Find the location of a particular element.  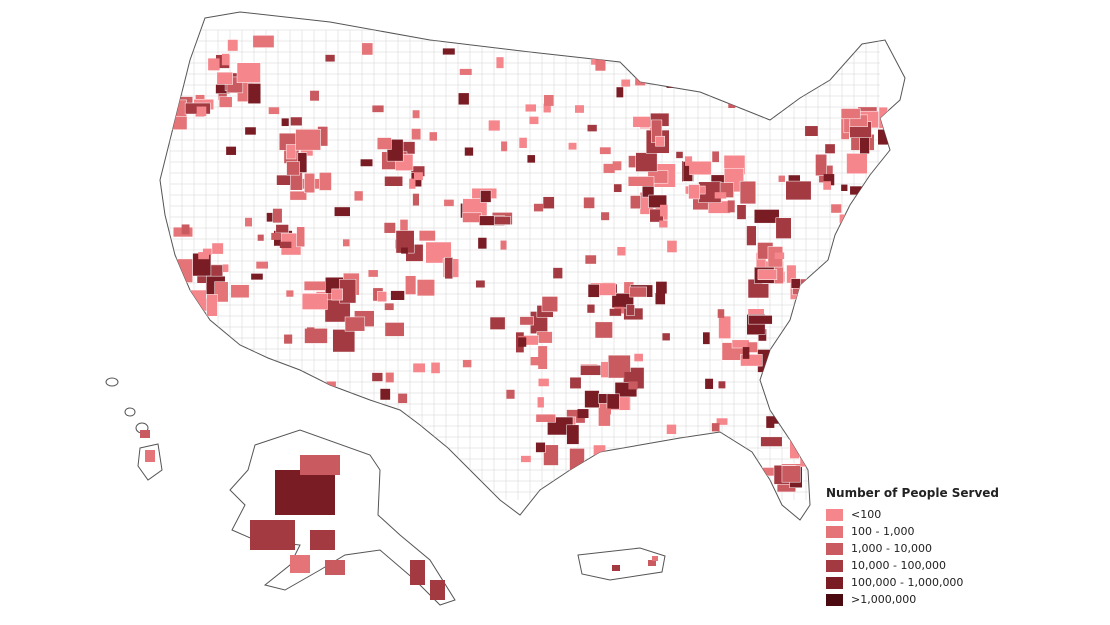

legend-item: 10,000 - 100,000 is located at coordinates (946, 565).